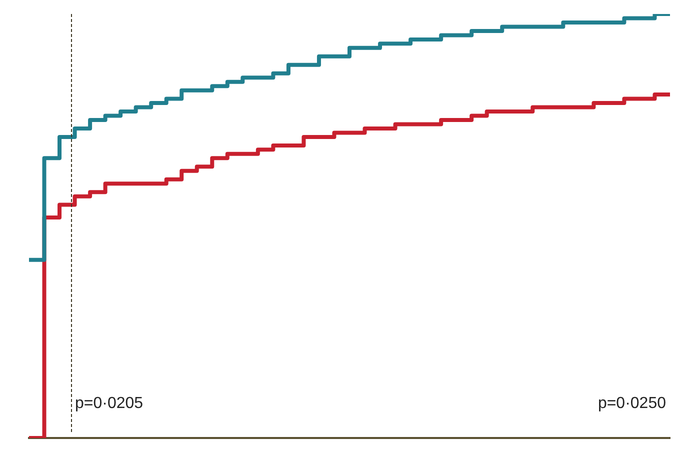 This screenshot has width=700, height=468. Describe the element at coordinates (109, 403) in the screenshot. I see `annotation: p=0·0205` at that location.